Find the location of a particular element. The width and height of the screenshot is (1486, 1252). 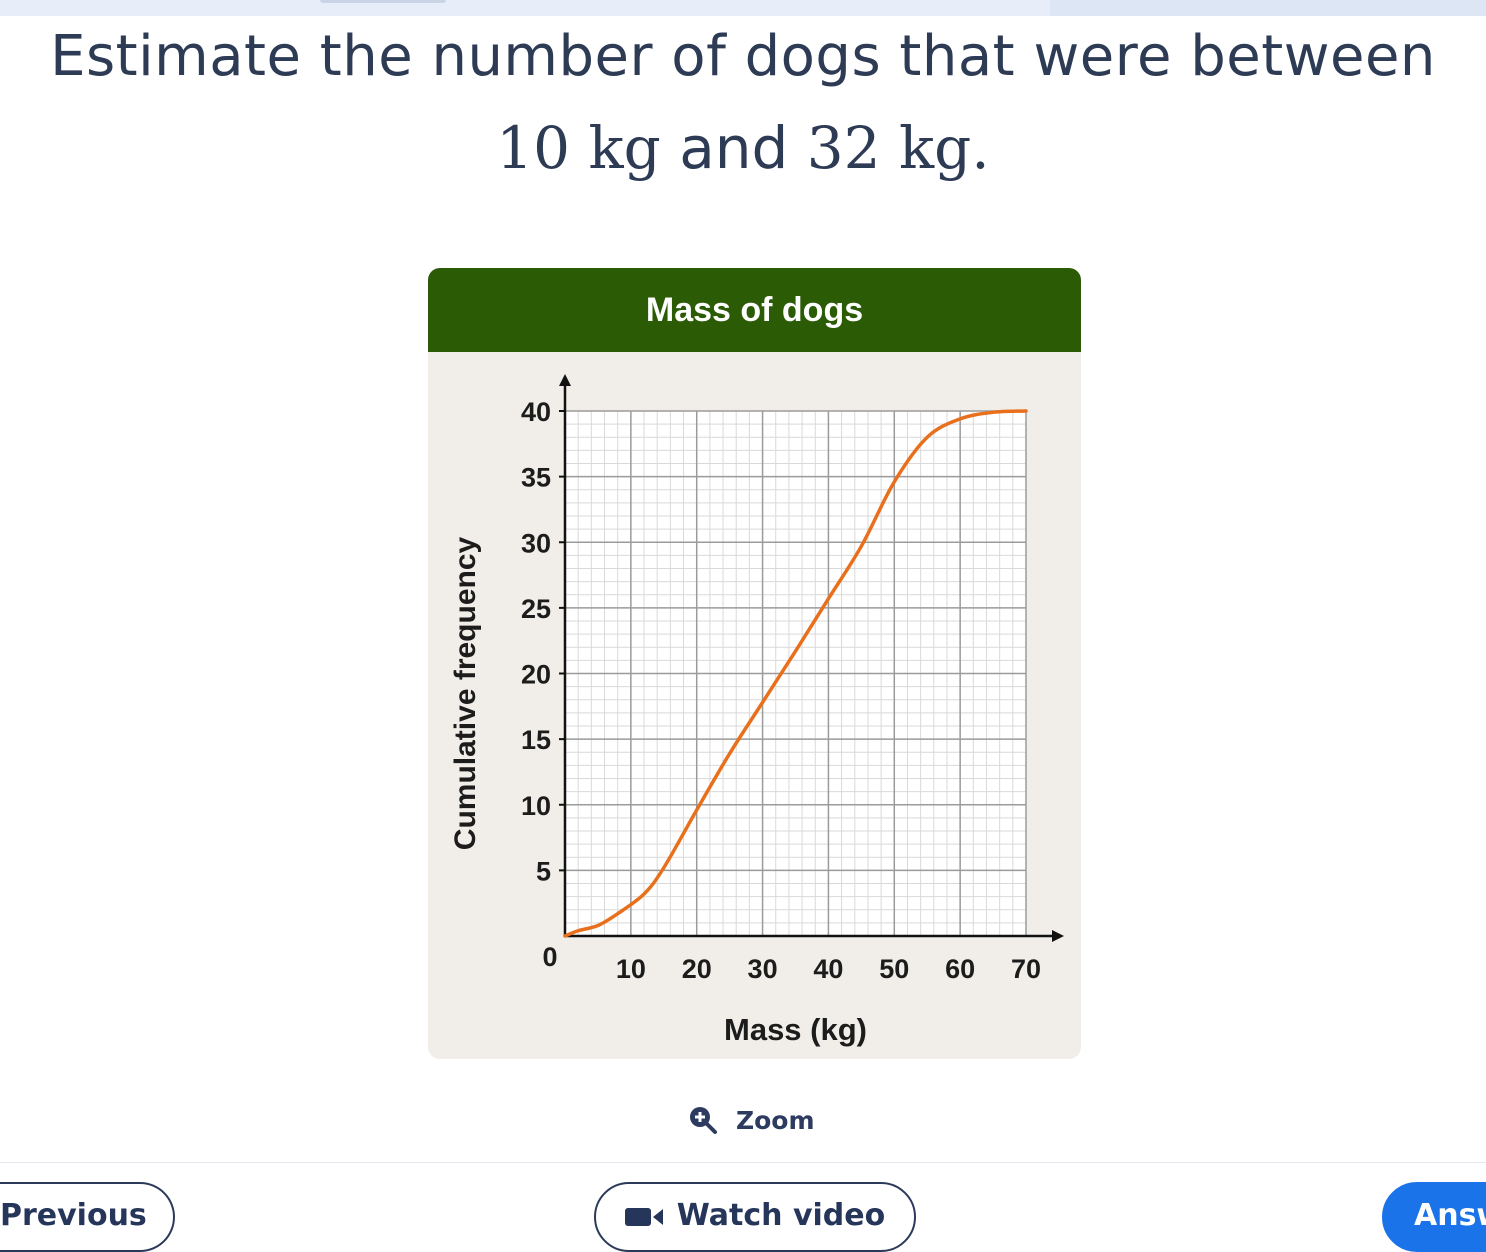

zoom-label: Zoom is located at coordinates (775, 1120).